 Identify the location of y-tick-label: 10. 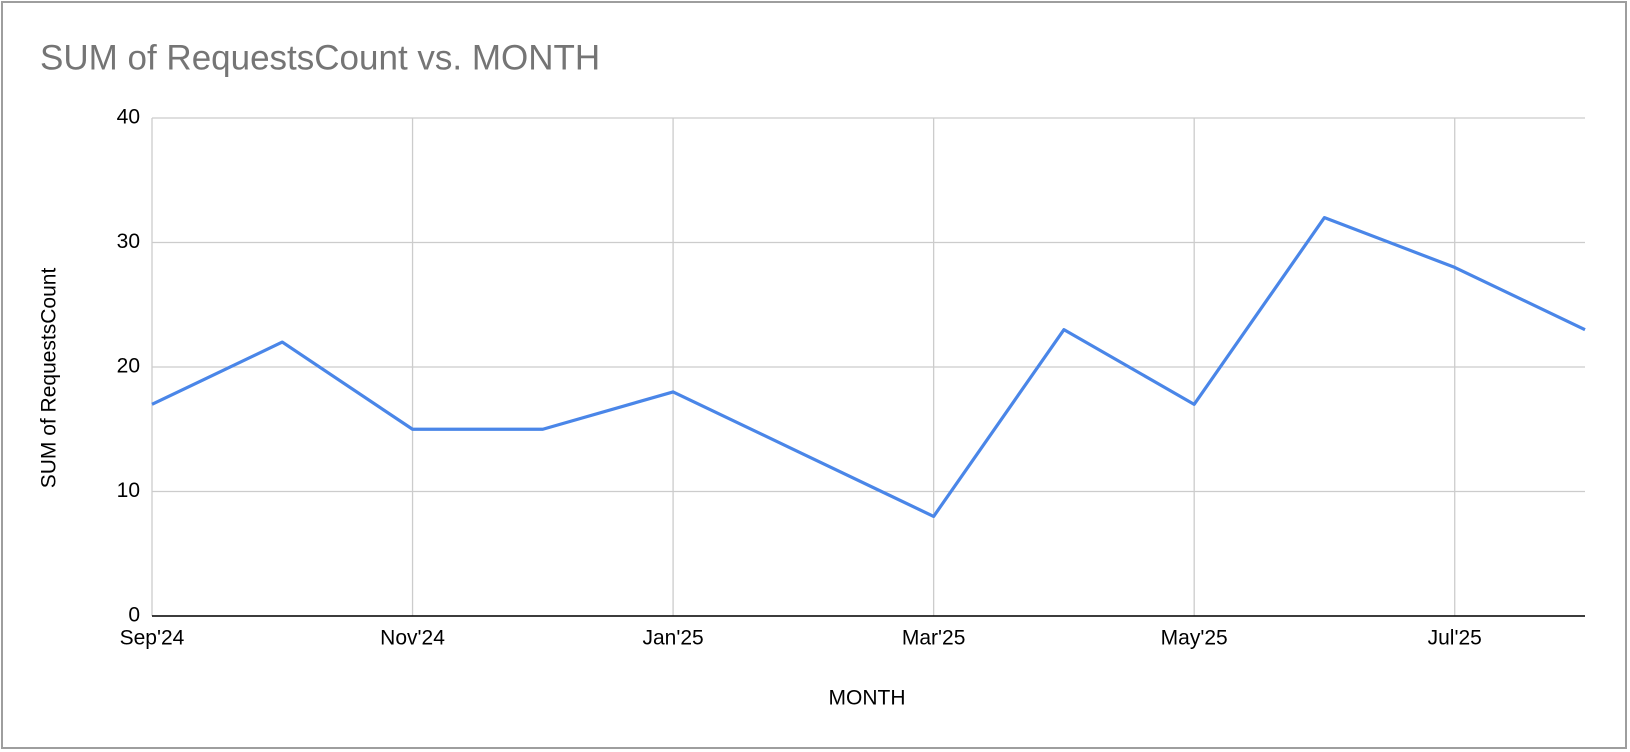
(128, 490).